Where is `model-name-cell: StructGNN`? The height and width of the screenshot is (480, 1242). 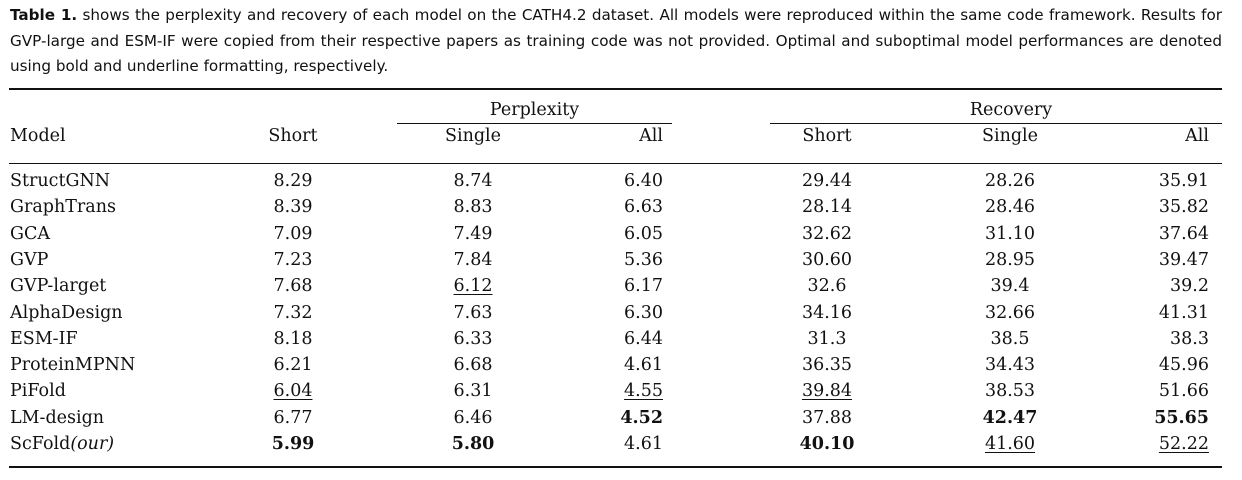 model-name-cell: StructGNN is located at coordinates (60, 181).